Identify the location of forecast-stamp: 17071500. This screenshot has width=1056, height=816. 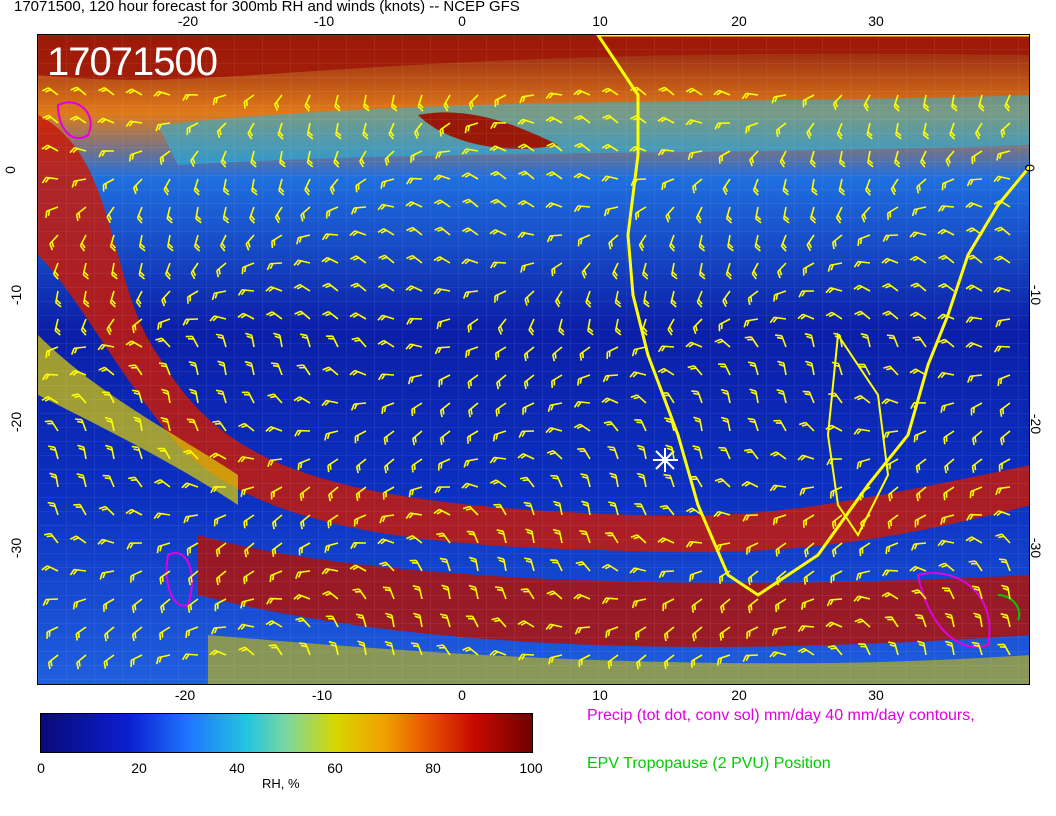
(132, 62).